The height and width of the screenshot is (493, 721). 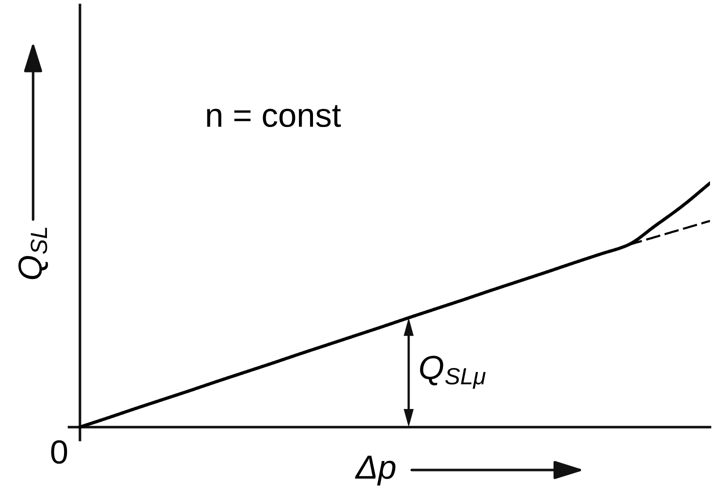 What do you see at coordinates (59, 452) in the screenshot?
I see `text: 0` at bounding box center [59, 452].